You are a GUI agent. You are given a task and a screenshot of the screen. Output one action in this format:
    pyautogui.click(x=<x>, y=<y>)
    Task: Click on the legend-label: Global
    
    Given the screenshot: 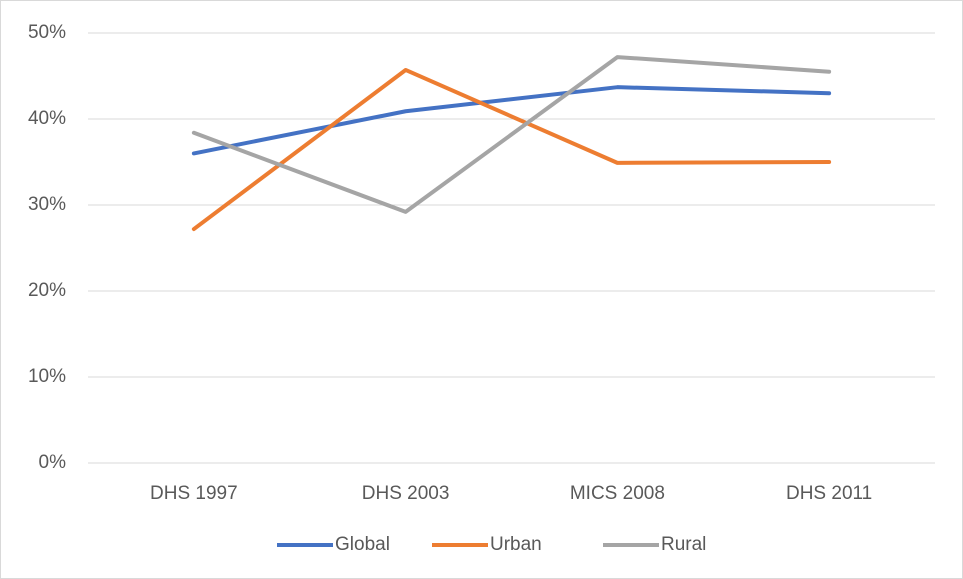 What is the action you would take?
    pyautogui.click(x=362, y=544)
    